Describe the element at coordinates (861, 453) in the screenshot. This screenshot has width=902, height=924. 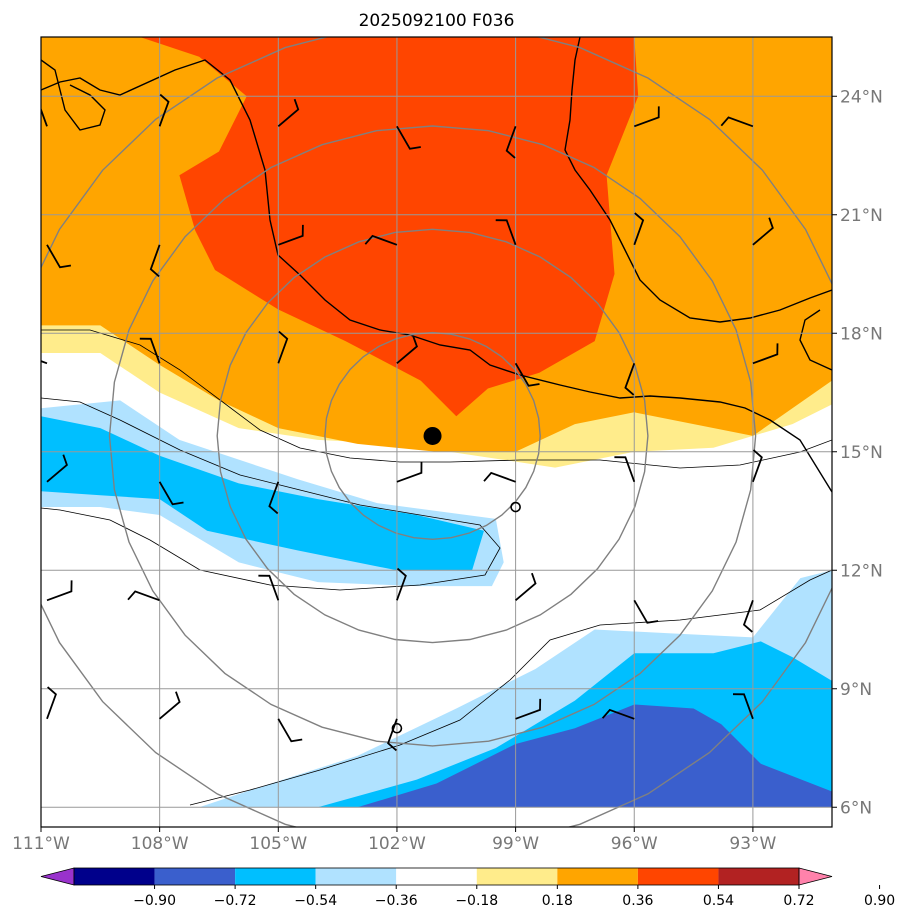
I see `y-tick-label-3: 15°N` at that location.